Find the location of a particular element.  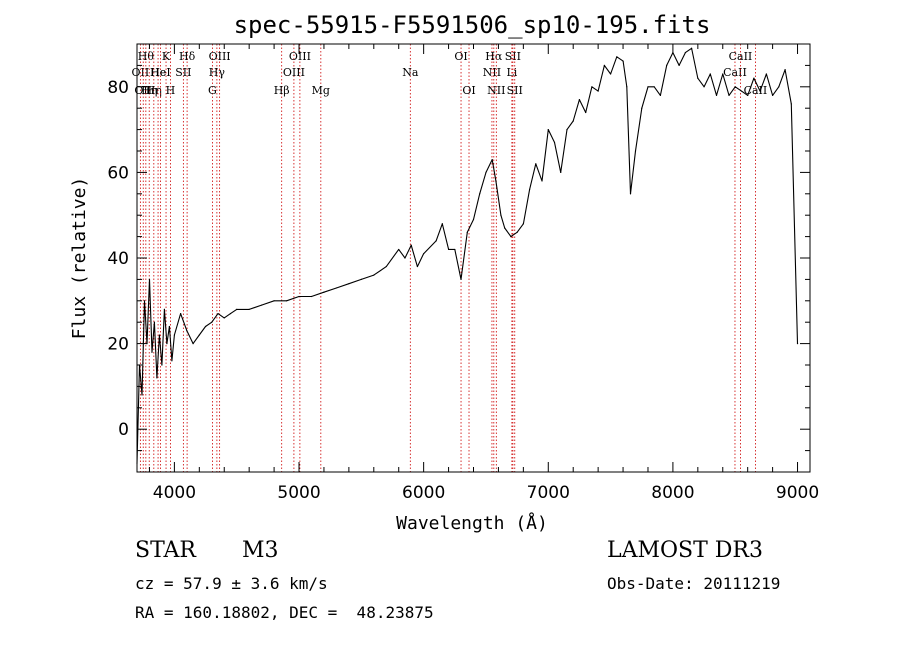

line-label: Na is located at coordinates (410, 72).